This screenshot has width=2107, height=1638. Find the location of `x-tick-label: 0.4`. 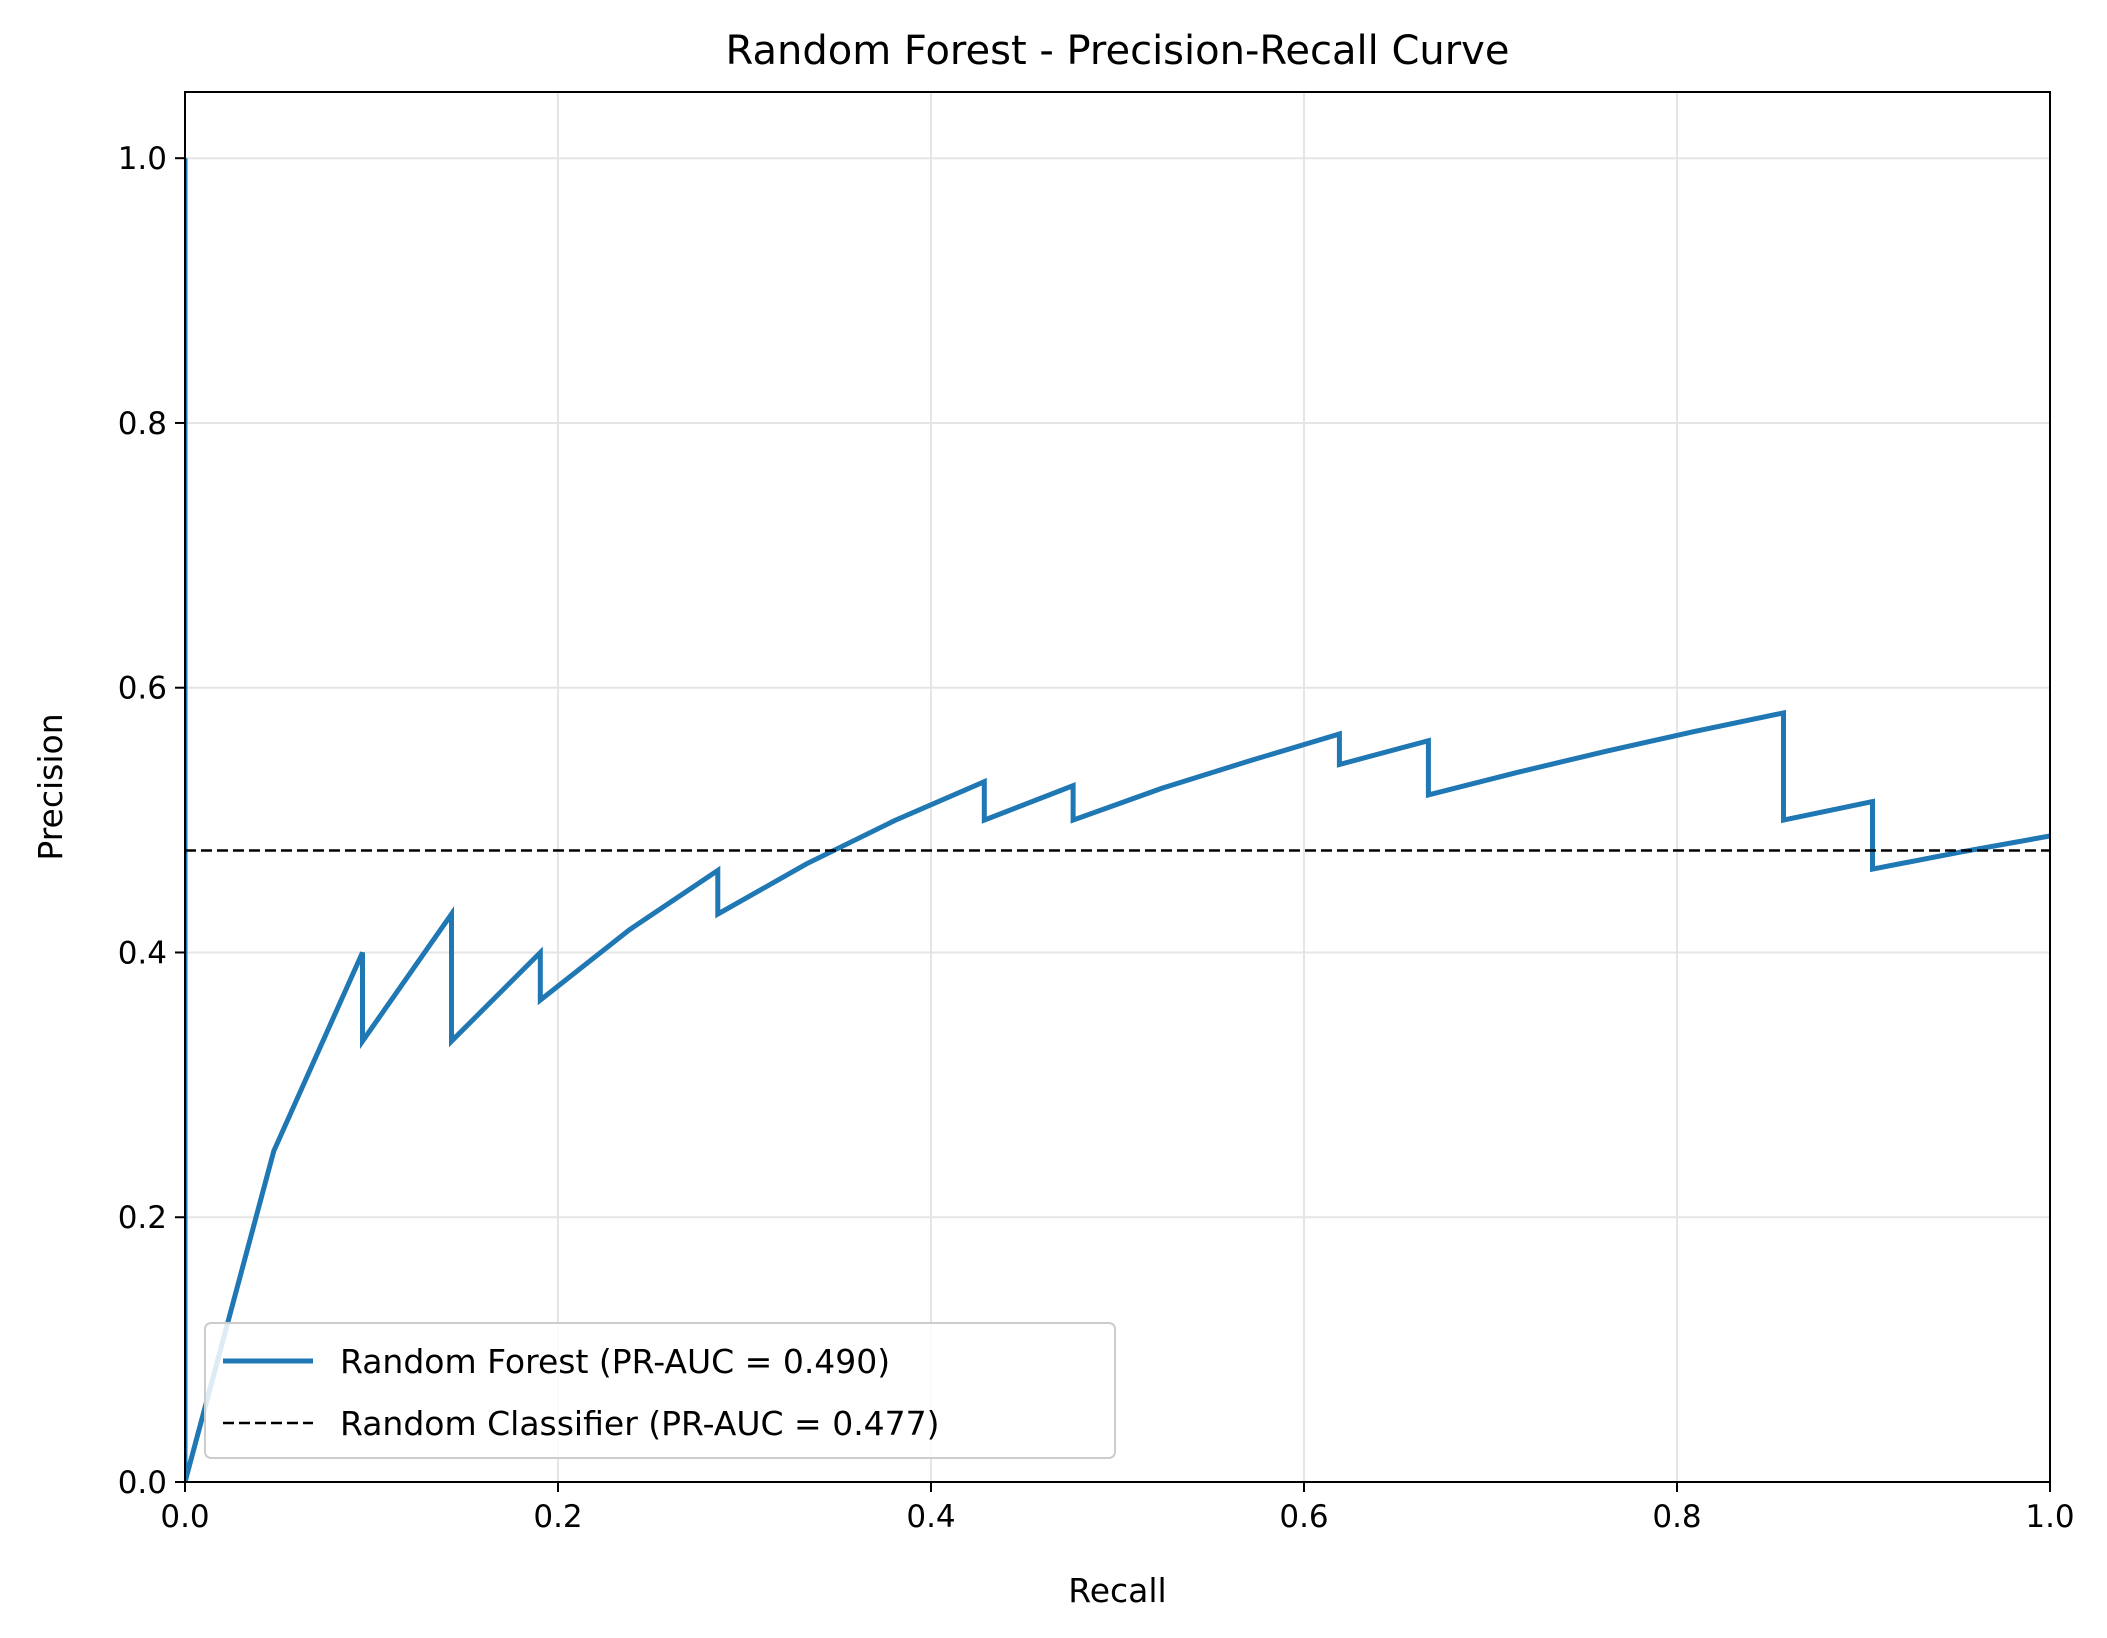

x-tick-label: 0.4 is located at coordinates (930, 1517).